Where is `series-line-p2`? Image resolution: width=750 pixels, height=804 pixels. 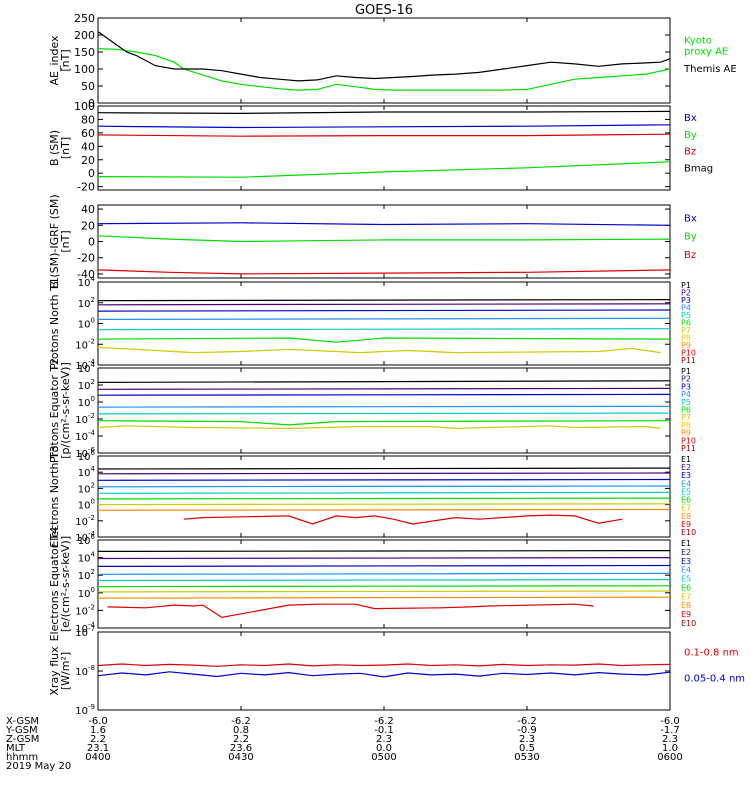
series-line-p2 is located at coordinates (384, 388).